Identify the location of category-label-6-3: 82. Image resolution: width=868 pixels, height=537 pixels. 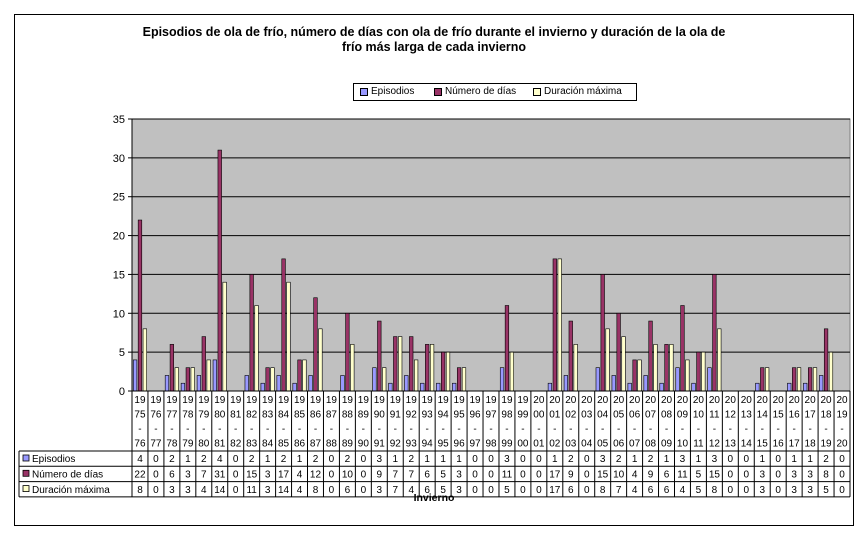
(236, 444).